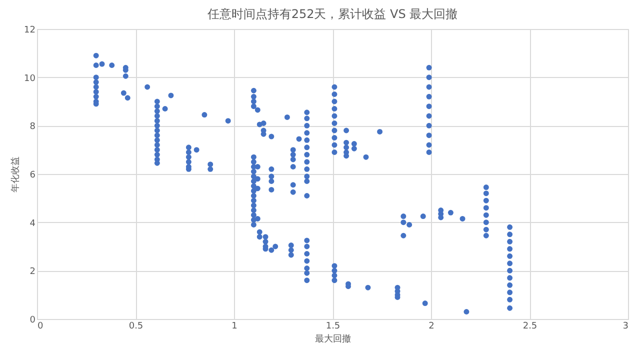  I want to click on y-tick-label: 8, so click(33, 127).